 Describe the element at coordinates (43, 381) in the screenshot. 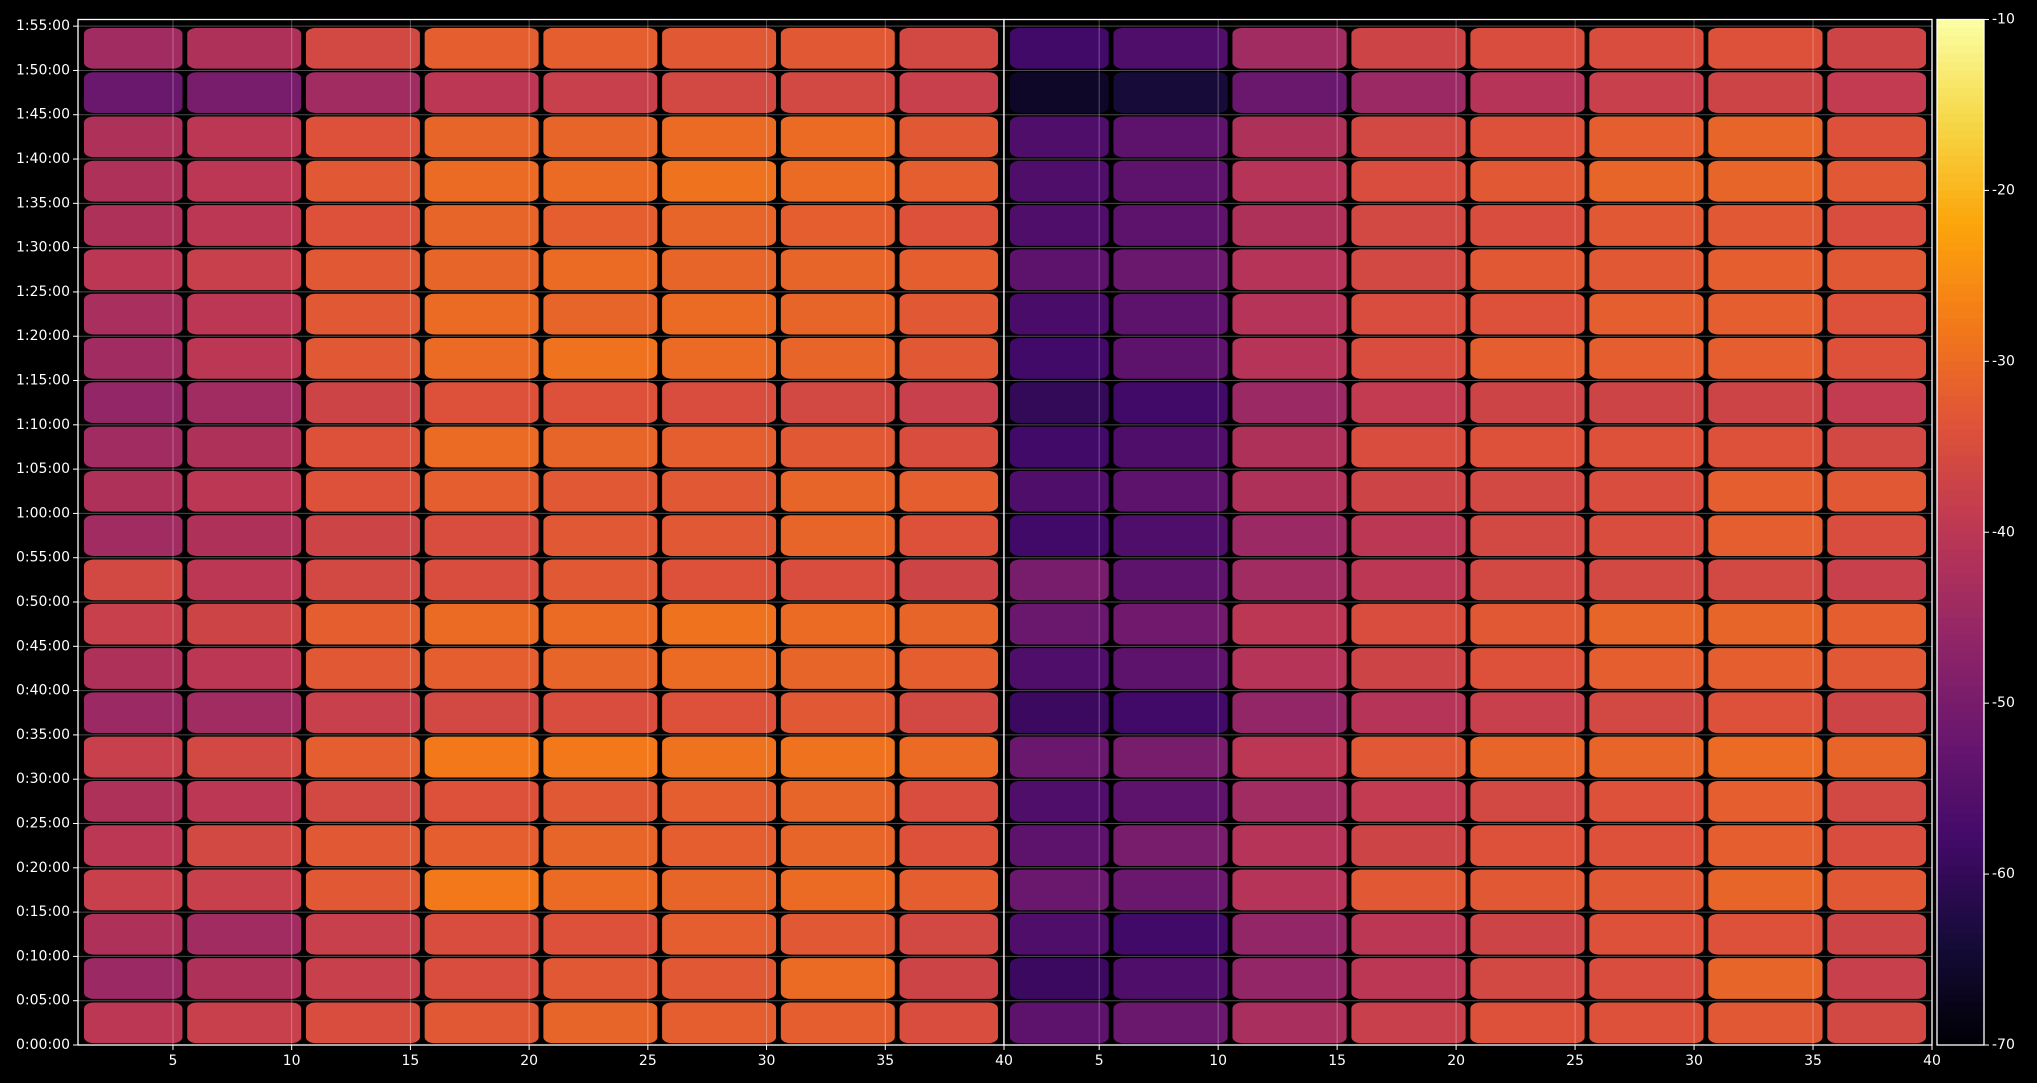

I see `y-tick-label: 1:15:00` at that location.